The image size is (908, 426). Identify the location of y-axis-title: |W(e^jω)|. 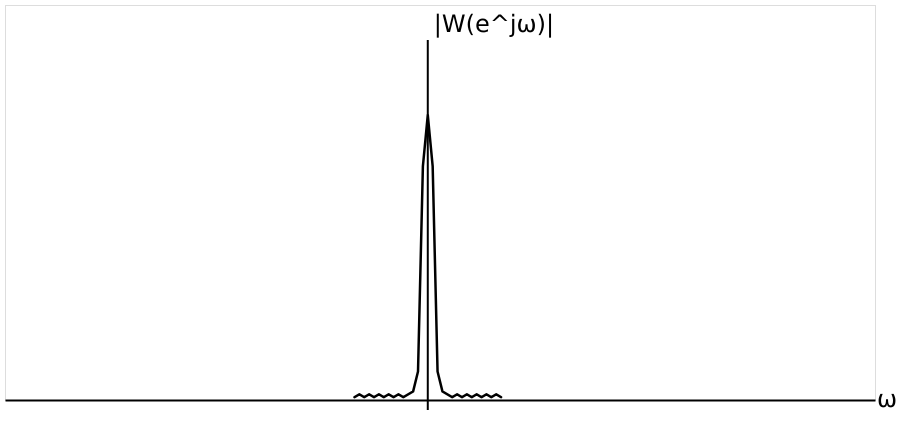
(494, 24).